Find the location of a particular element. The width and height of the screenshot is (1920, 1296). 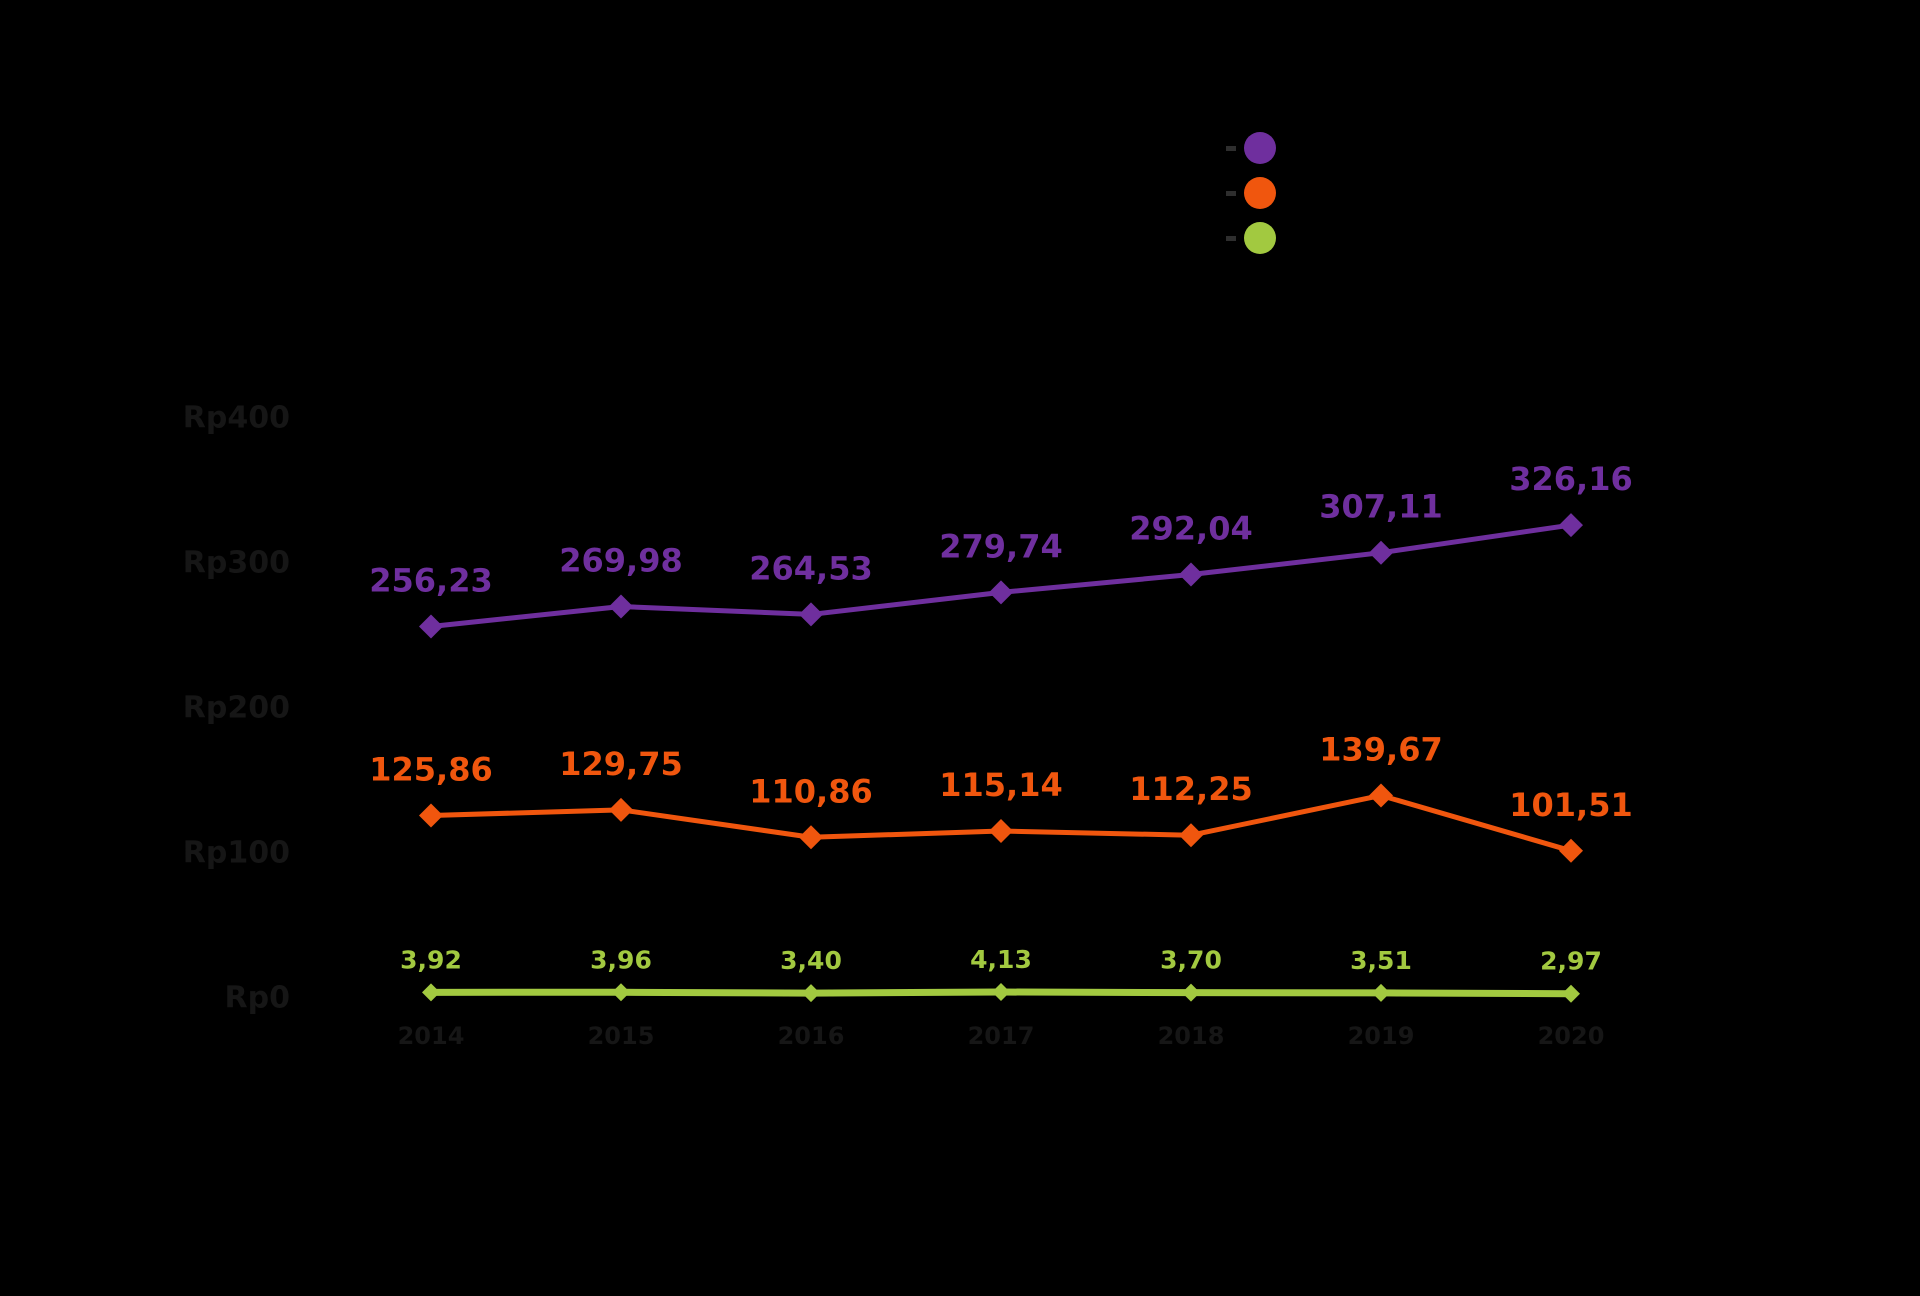

y-axis-tick-label: Rp300 is located at coordinates (236, 563).